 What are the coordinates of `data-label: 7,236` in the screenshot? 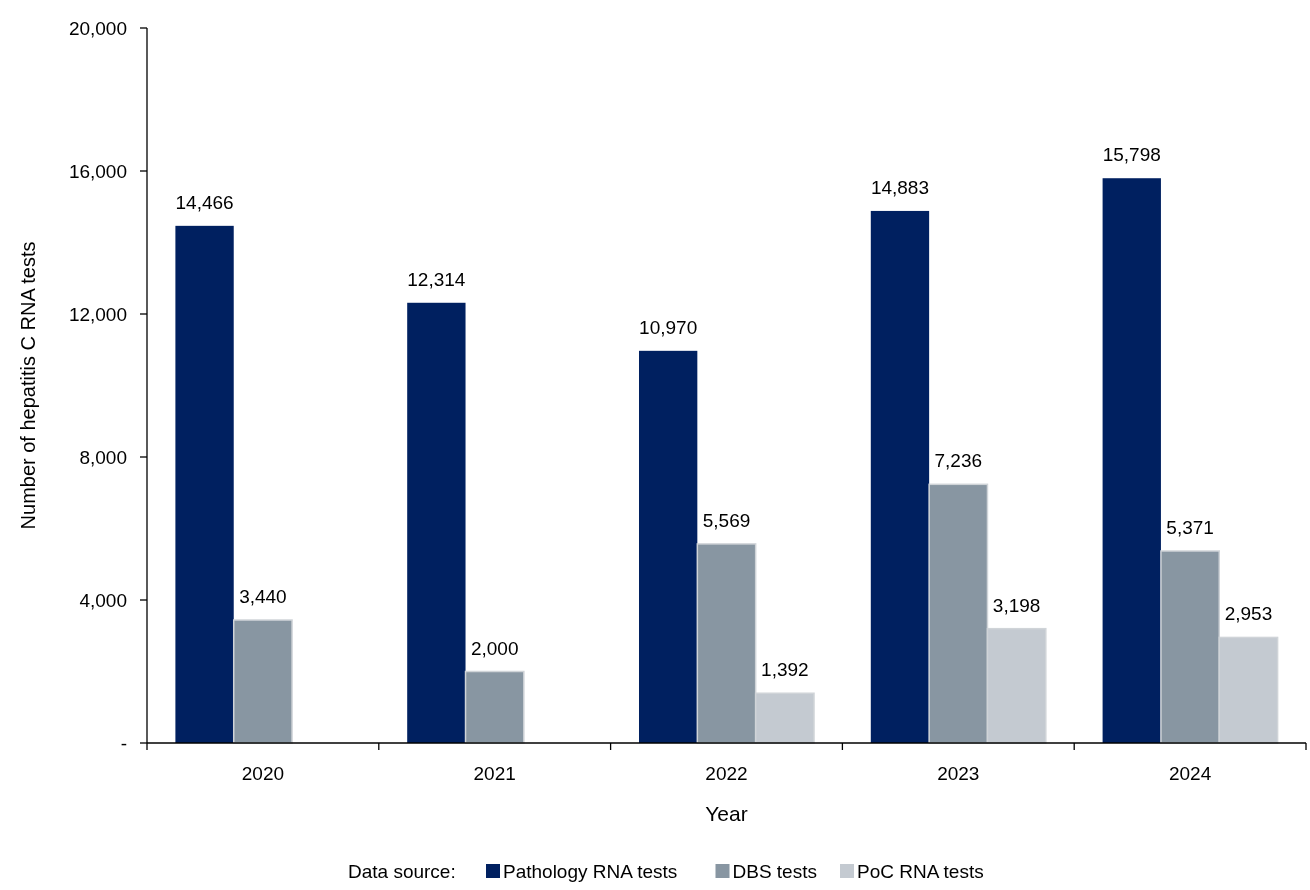 It's located at (958, 461).